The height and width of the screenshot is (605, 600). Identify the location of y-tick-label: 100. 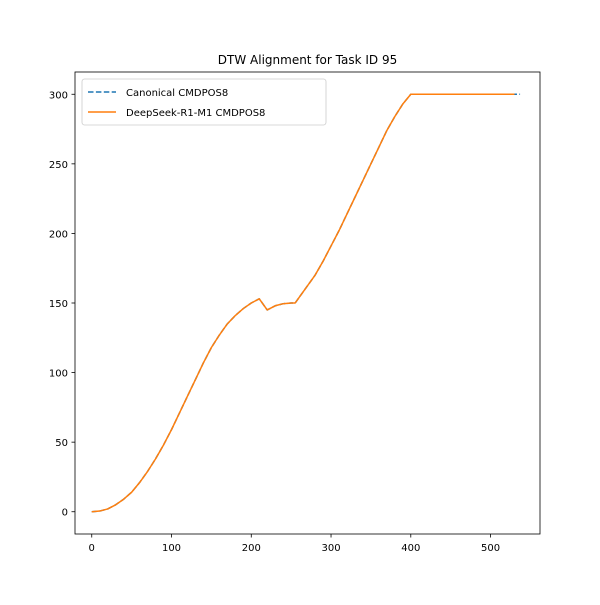
(58, 374).